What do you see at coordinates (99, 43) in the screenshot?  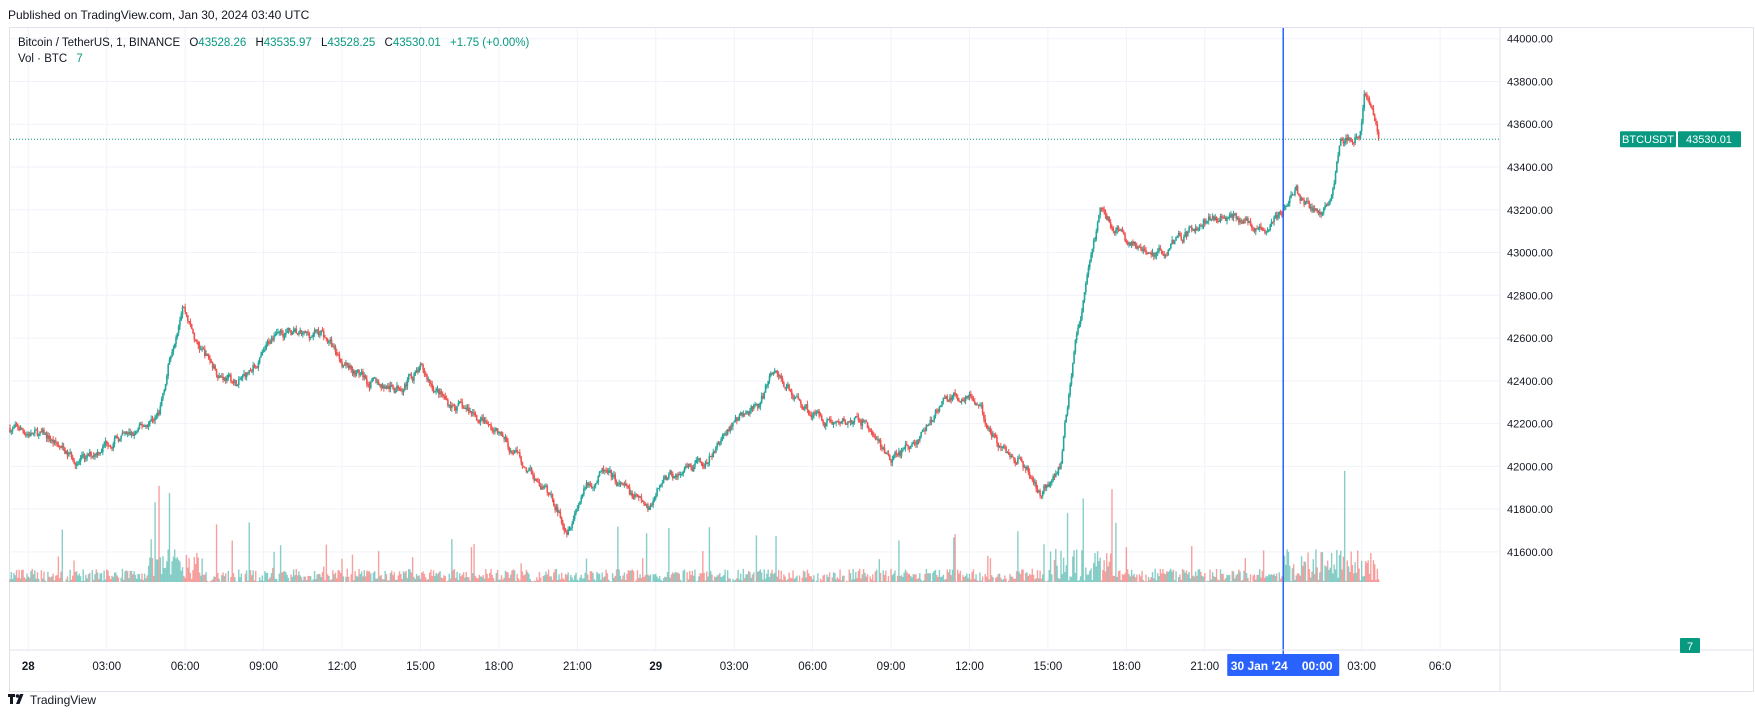 I see `symbol-description: Bitcoin / TetherUS, 1, BINANCE` at bounding box center [99, 43].